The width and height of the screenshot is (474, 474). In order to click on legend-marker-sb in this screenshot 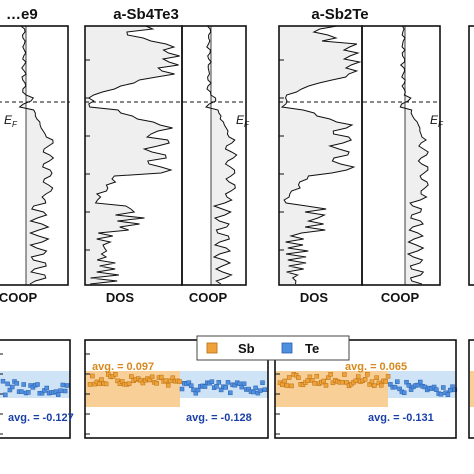, I will do `click(212, 348)`.